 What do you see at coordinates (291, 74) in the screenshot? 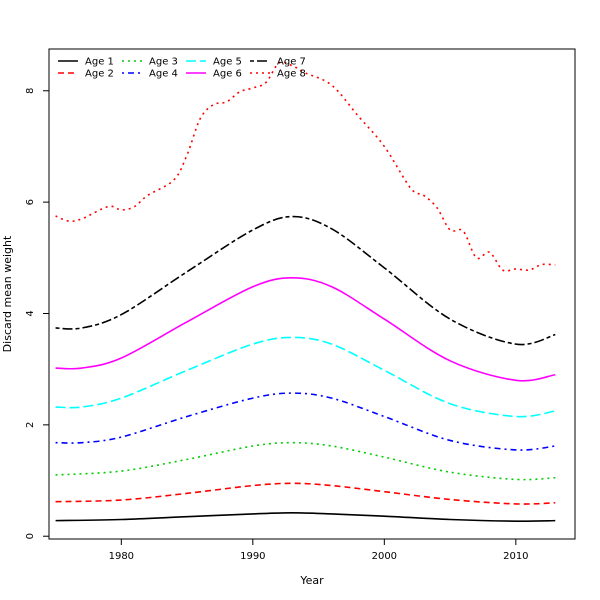
I see `legend-label-age-8: Age 8` at bounding box center [291, 74].